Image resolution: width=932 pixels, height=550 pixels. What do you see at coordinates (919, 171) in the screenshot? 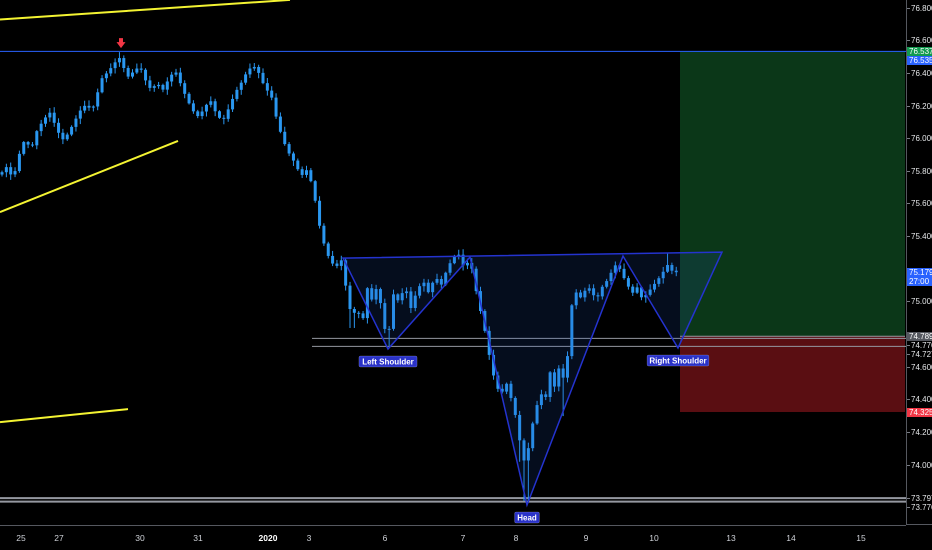
I see `price-tick-75.800: 75.800` at bounding box center [919, 171].